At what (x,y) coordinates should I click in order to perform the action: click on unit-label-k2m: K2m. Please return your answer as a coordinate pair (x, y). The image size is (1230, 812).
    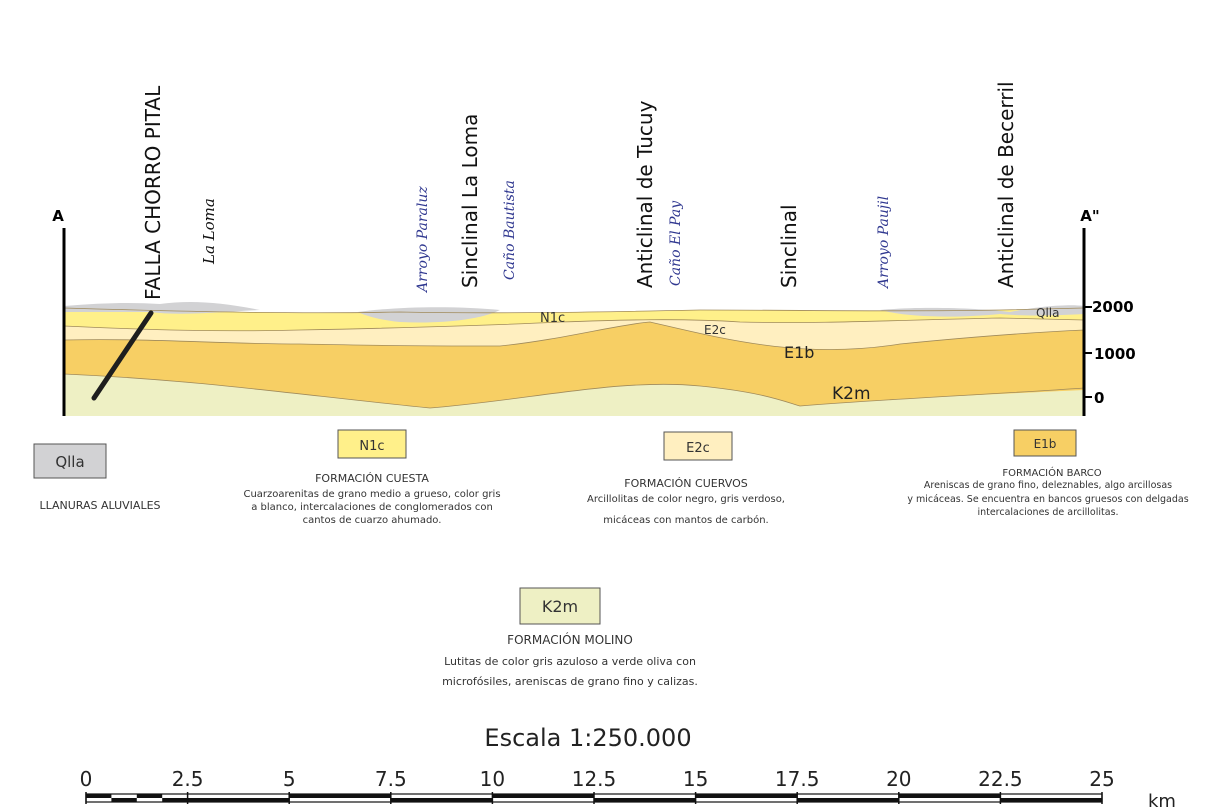
    Looking at the image, I should click on (851, 394).